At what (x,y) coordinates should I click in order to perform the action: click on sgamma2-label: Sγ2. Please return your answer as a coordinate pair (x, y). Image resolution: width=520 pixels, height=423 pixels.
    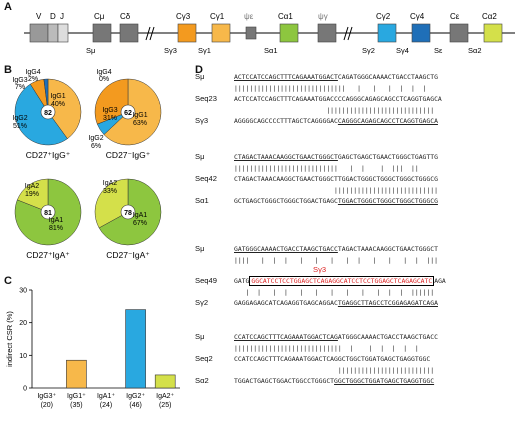
    Looking at the image, I should click on (368, 50).